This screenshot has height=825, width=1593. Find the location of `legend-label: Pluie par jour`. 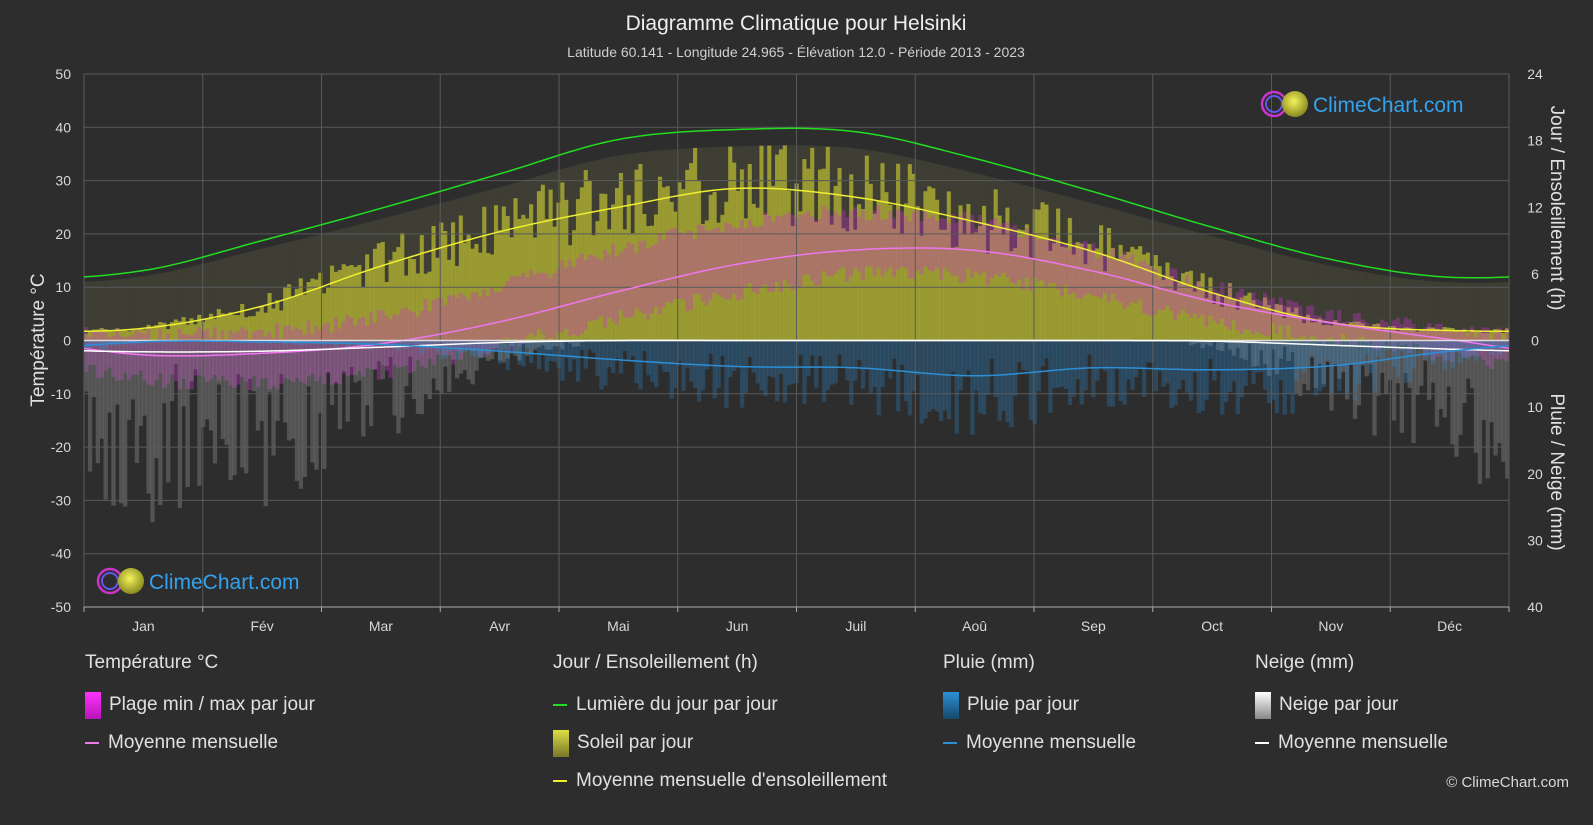

legend-label: Pluie par jour is located at coordinates (1023, 704).